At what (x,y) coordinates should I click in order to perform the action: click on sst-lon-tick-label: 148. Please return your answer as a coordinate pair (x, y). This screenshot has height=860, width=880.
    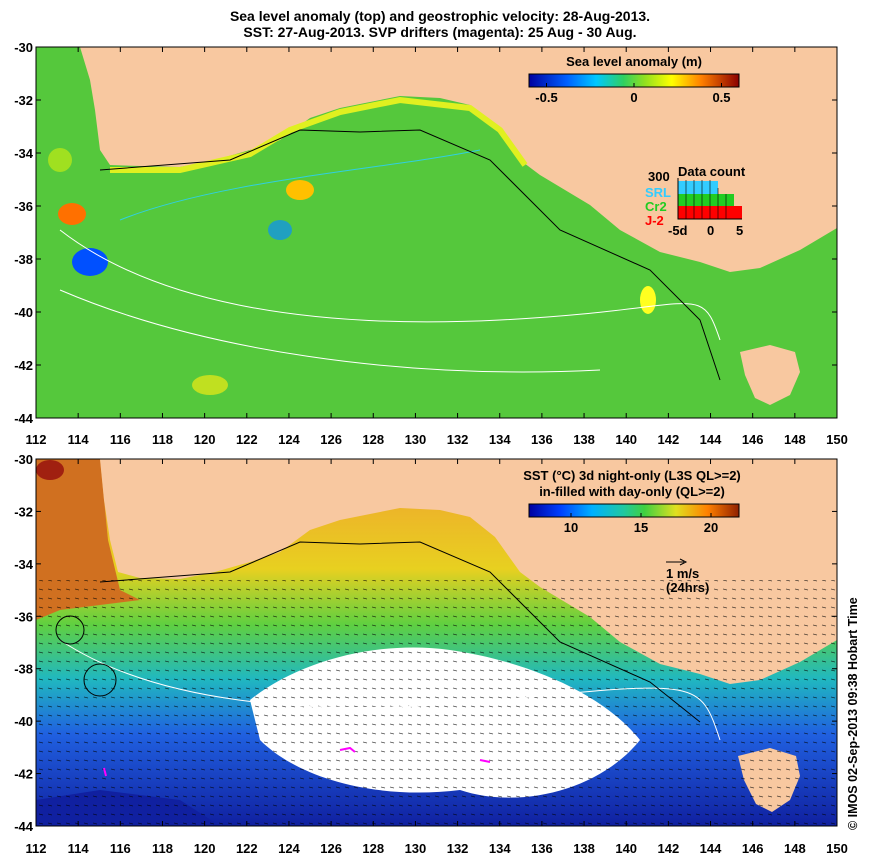
    Looking at the image, I should click on (795, 848).